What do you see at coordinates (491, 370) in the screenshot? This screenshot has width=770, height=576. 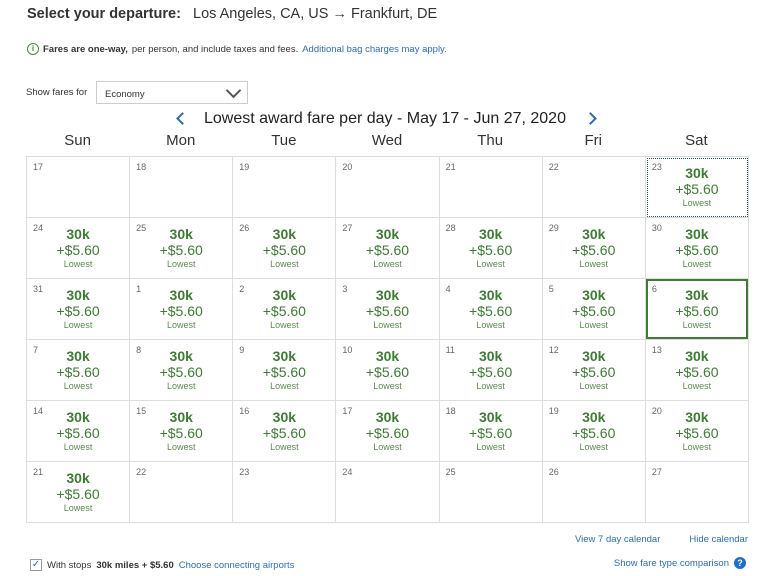 I see `calendar-day: 11 30k +$5.60 Lowest` at bounding box center [491, 370].